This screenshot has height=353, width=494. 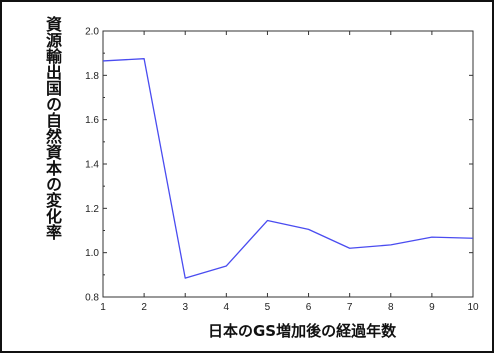 I want to click on y-tick-label: 1.4, so click(x=92, y=165).